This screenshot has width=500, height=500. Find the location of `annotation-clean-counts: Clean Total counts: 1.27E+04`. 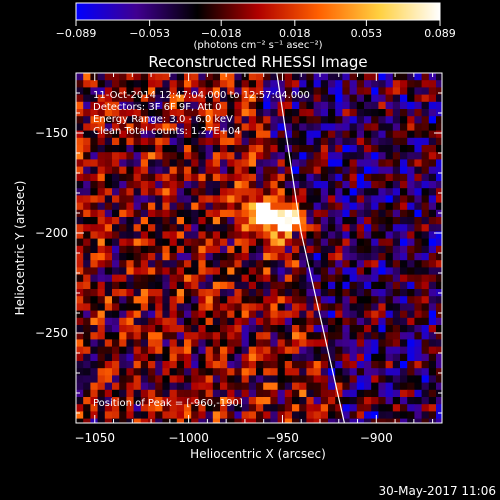

annotation-clean-counts: Clean Total counts: 1.27E+04 is located at coordinates (167, 131).